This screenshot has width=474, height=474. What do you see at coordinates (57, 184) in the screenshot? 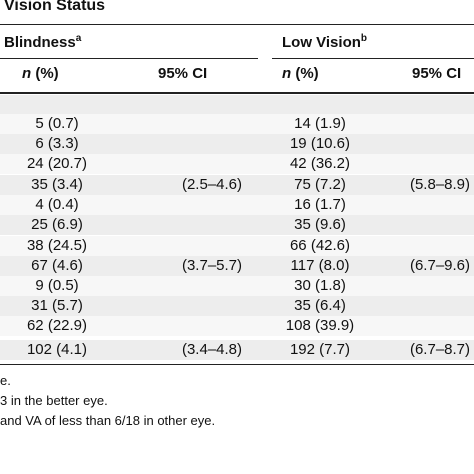
I see `table-cell: 35 (3.4)` at bounding box center [57, 184].